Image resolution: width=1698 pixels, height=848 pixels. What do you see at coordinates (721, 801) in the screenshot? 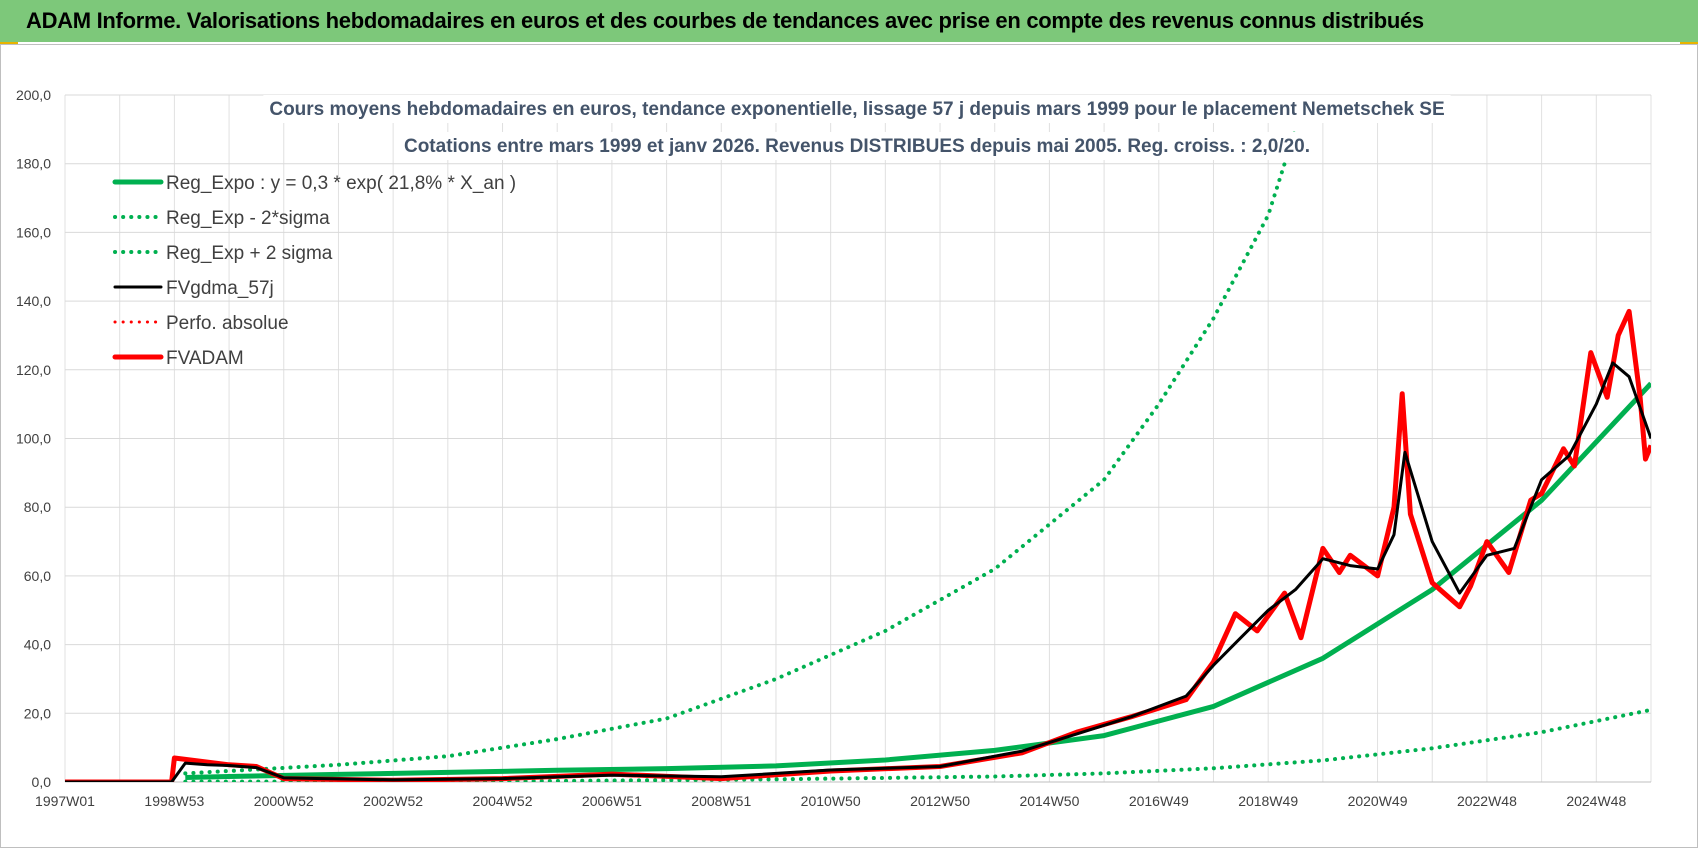
I see `x-tick-label: 2008W51` at bounding box center [721, 801].